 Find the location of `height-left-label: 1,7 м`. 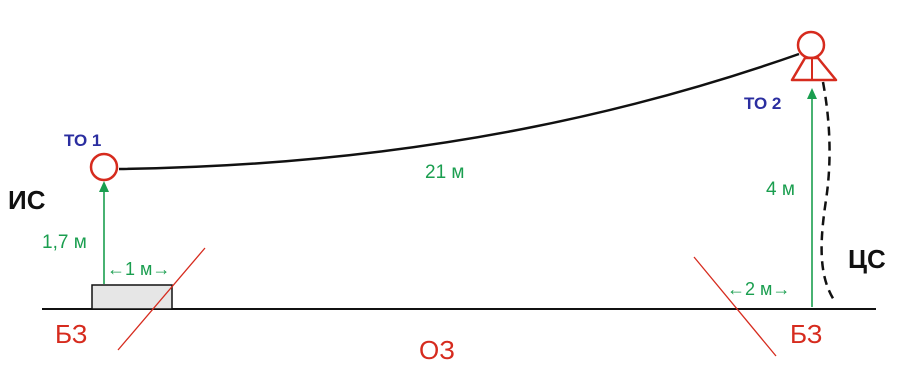

height-left-label: 1,7 м is located at coordinates (64, 242).